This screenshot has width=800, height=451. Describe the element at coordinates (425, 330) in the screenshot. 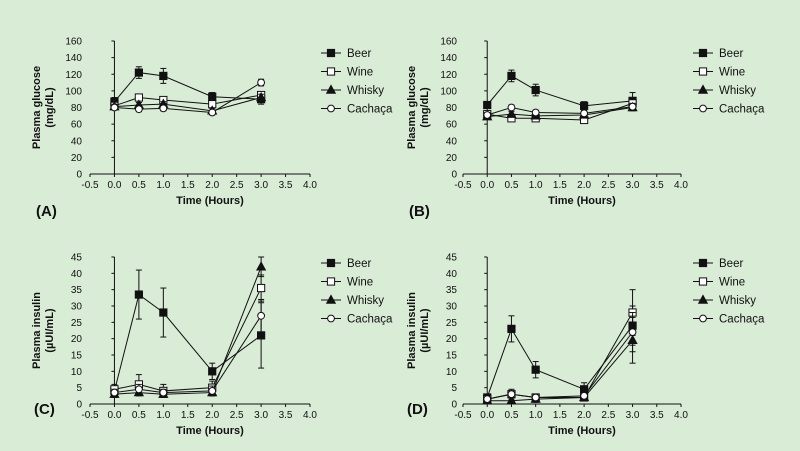

I see `y-axis-title-line2: (µUI/mL)` at that location.